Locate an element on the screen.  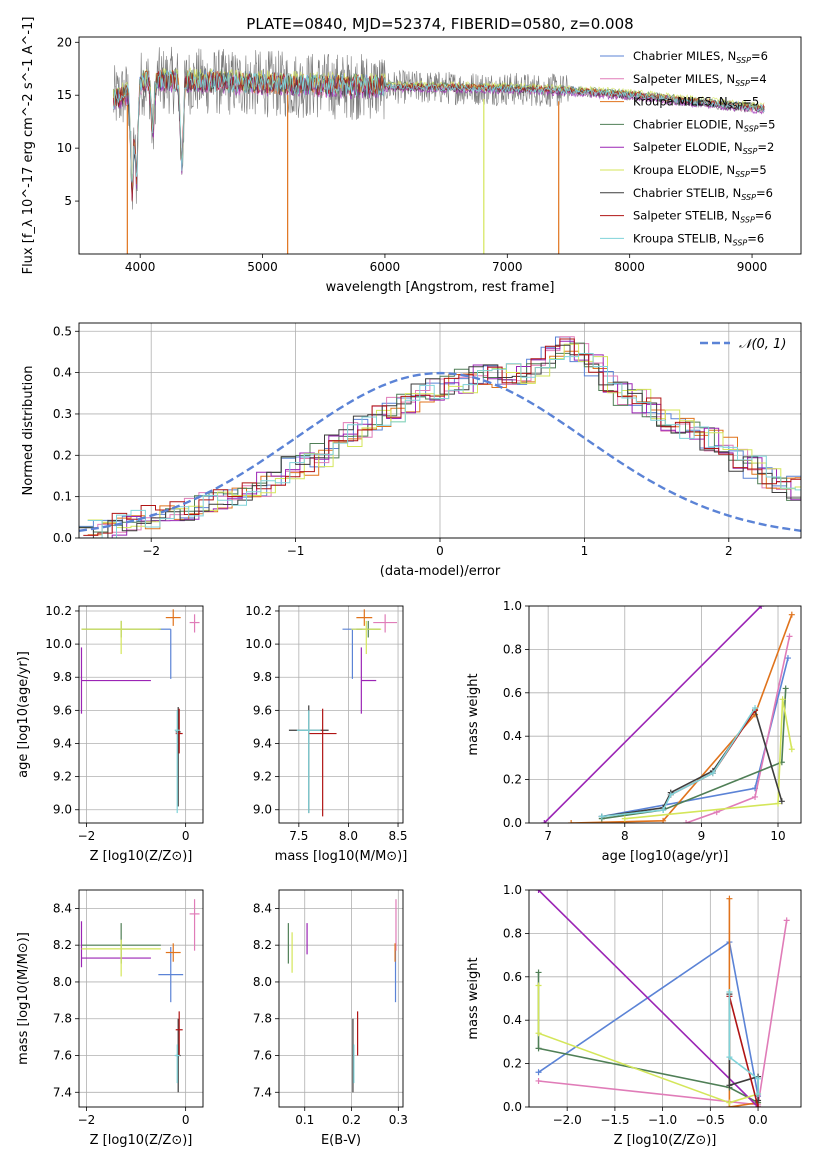
weight-line-chabrier-elodie is located at coordinates (648, 1038).